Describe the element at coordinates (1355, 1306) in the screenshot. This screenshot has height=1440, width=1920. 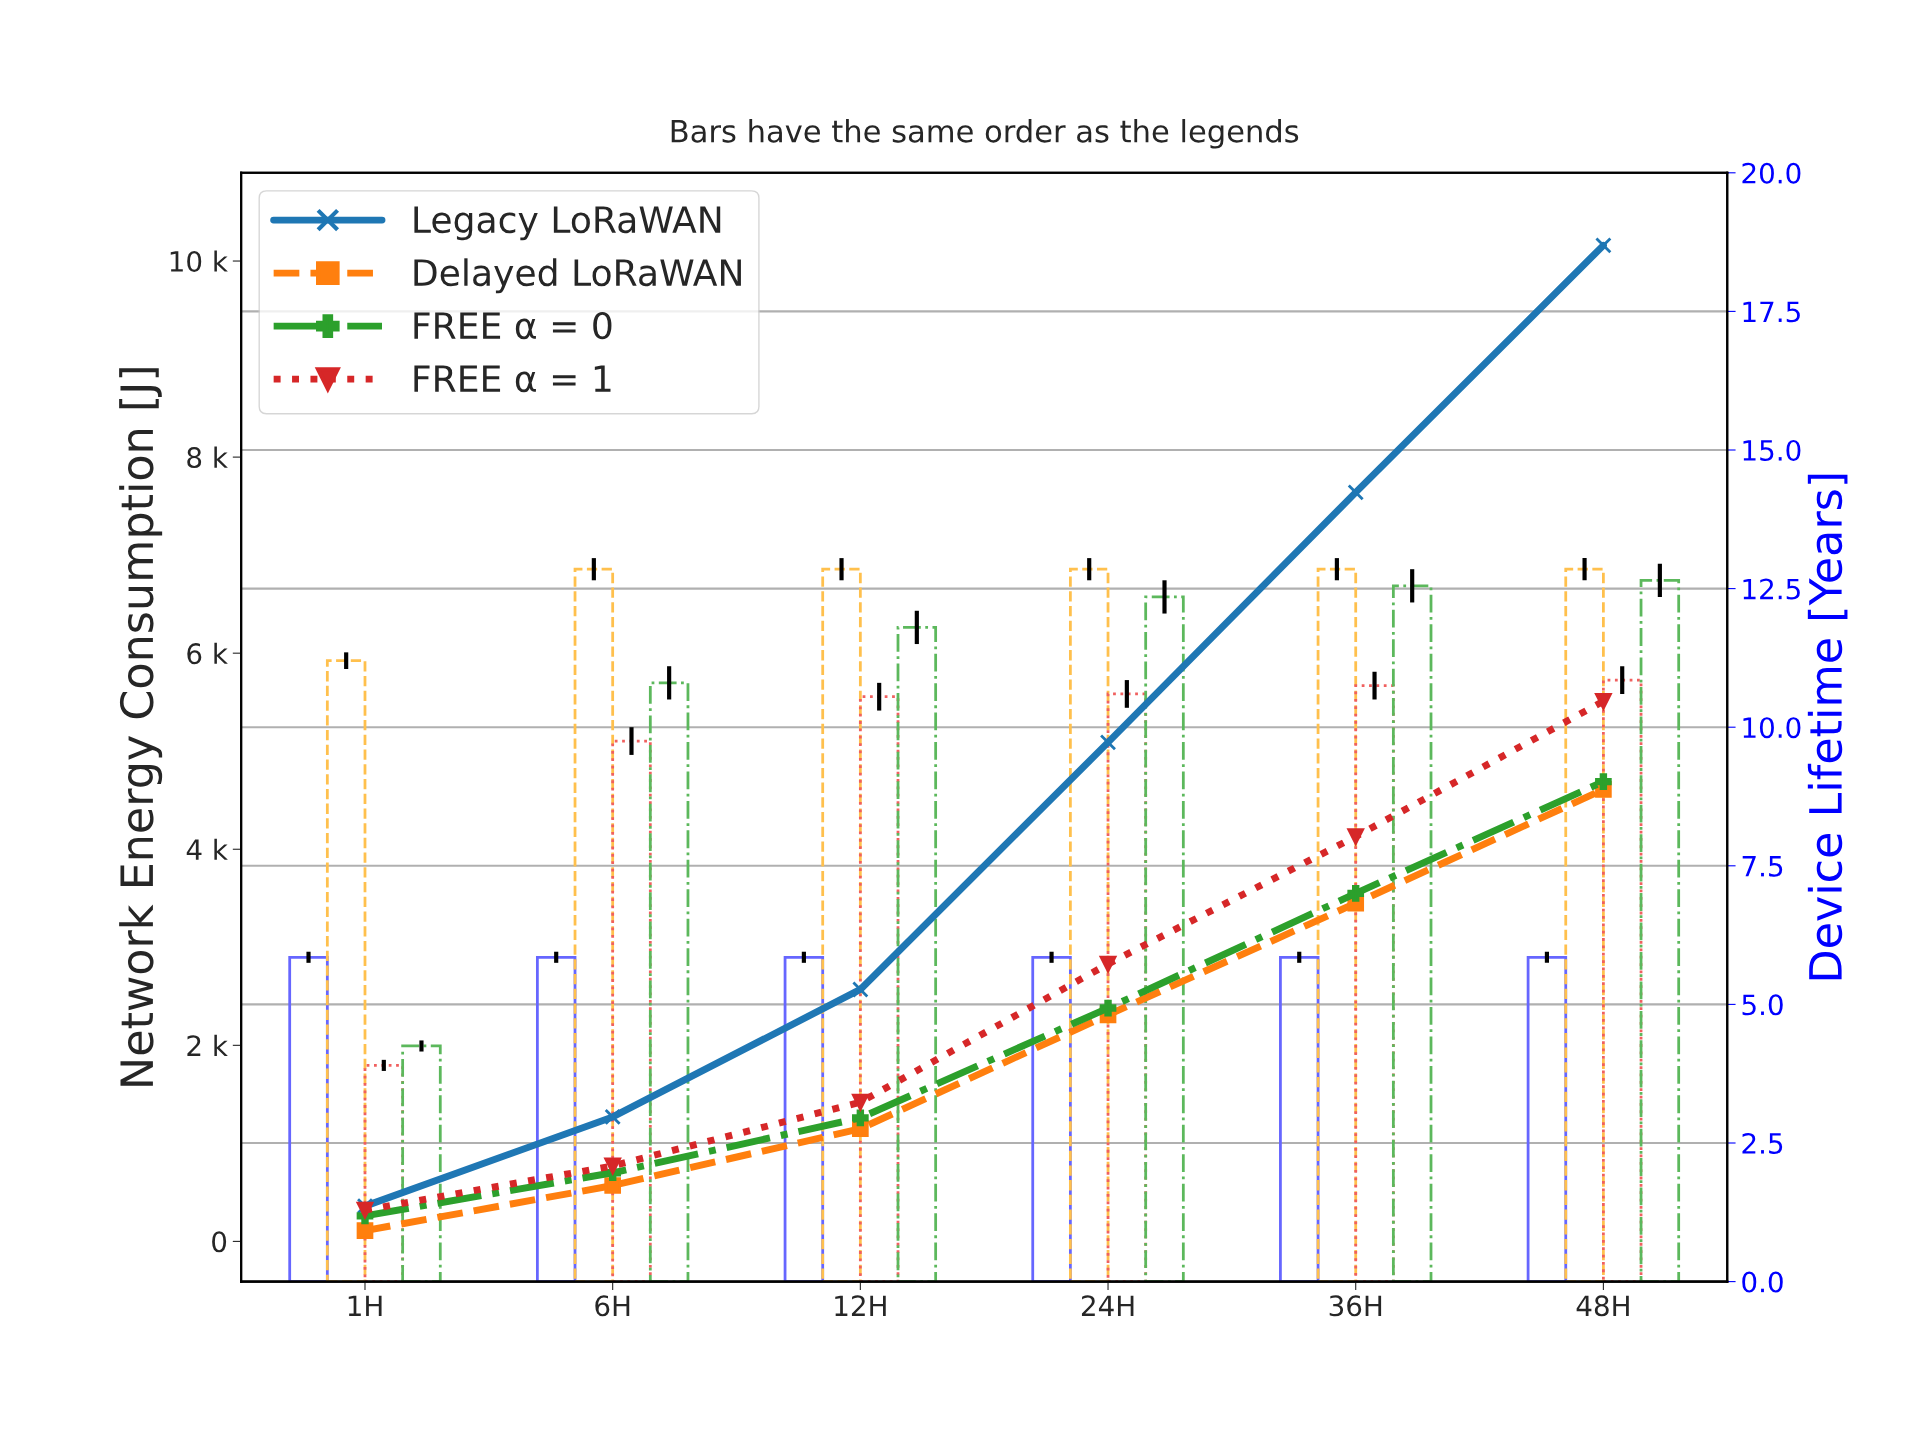
I see `x-tick-label: 36H` at that location.